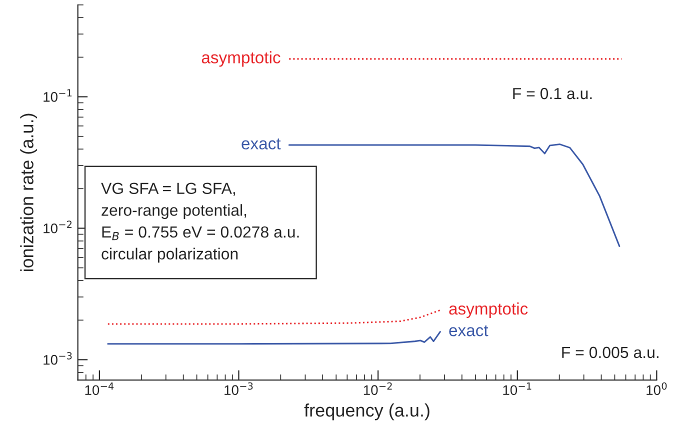  Describe the element at coordinates (378, 389) in the screenshot. I see `x-tick-label: 10$^{−2}$` at that location.